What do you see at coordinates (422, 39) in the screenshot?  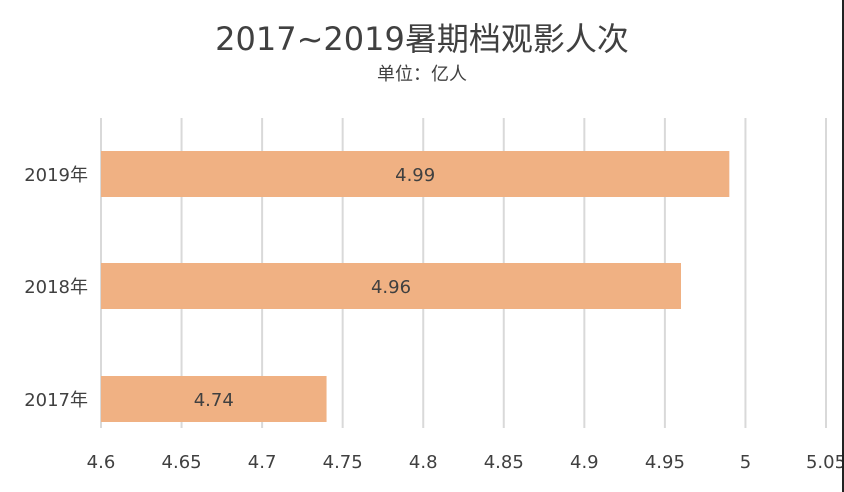 I see `chart-title: 2017~2019暑期档观影人次` at bounding box center [422, 39].